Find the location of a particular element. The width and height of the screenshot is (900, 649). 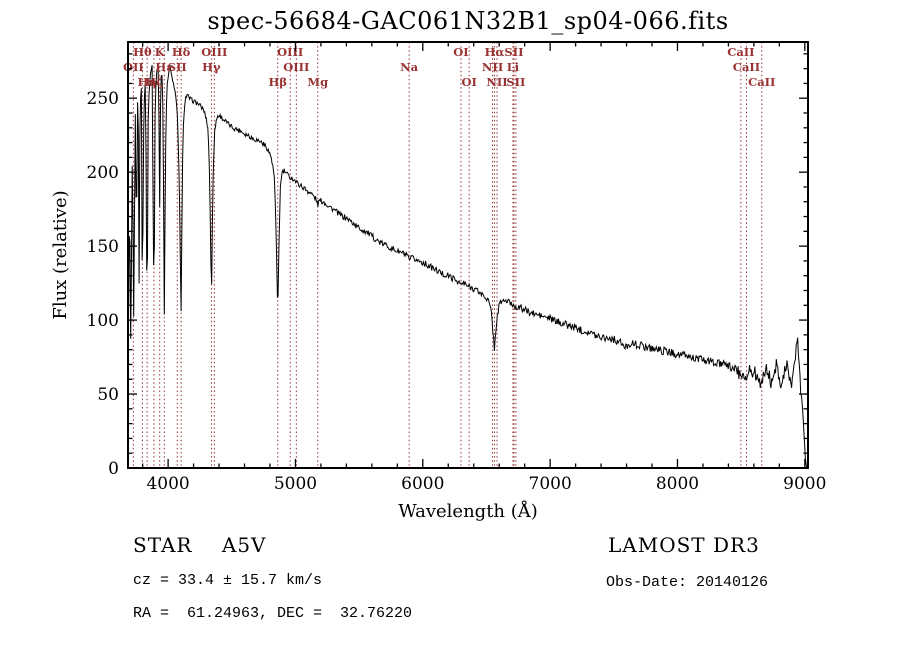

y-tick-label: 100 is located at coordinates (103, 321).